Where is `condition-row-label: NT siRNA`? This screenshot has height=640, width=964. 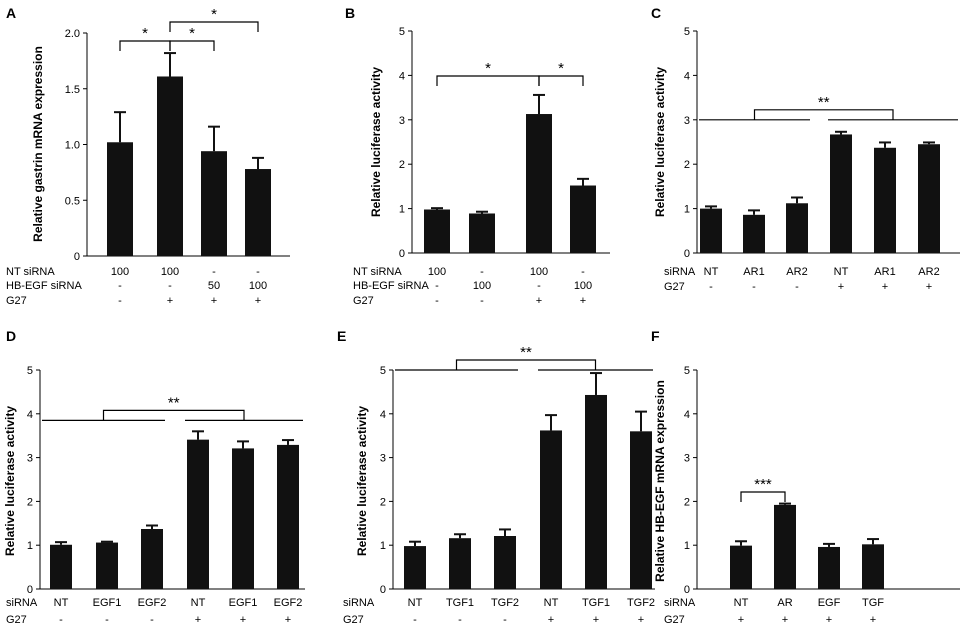 condition-row-label: NT siRNA is located at coordinates (377, 272).